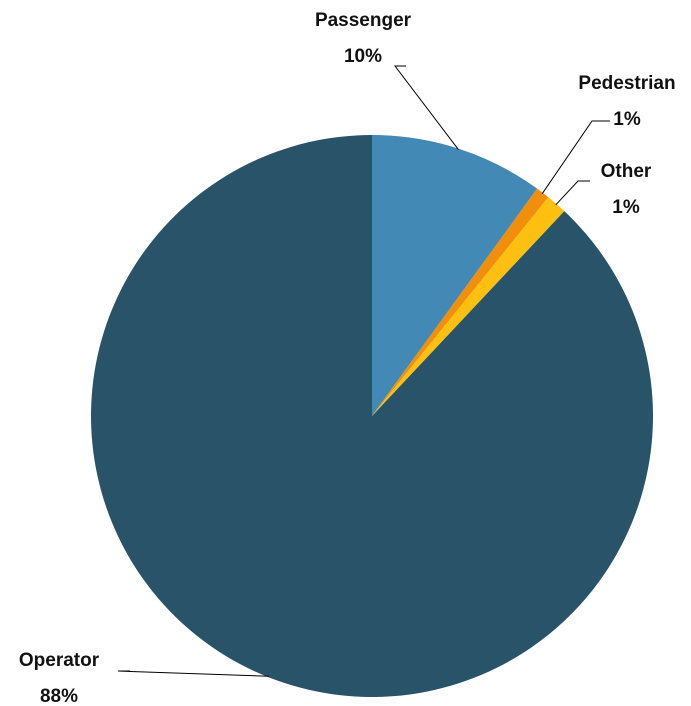 Image resolution: width=691 pixels, height=706 pixels. I want to click on label-pedestrian-percent: 1%, so click(627, 119).